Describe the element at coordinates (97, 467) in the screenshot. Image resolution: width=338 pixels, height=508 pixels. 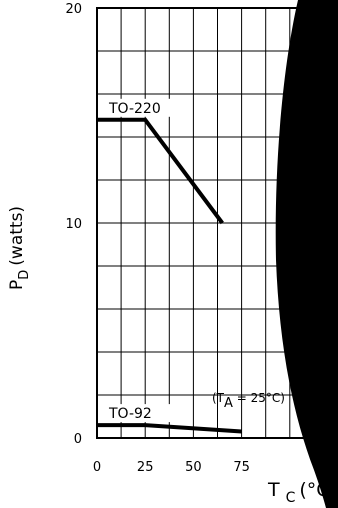
I see `x-tick-label: 0` at that location.